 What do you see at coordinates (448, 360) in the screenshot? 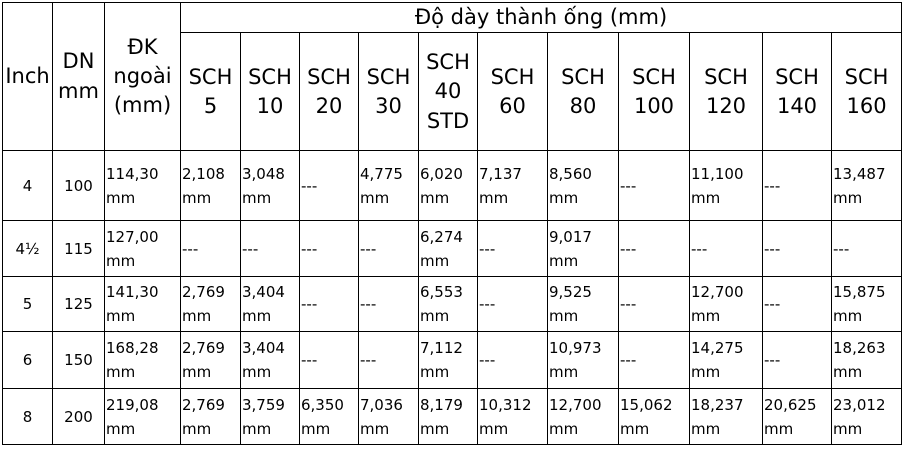
I see `table-cell: 7,112 mm` at bounding box center [448, 360].